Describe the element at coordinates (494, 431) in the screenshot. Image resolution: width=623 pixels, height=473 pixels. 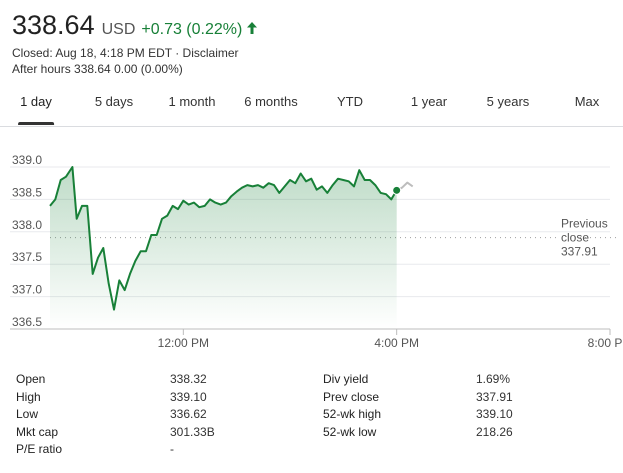
I see `stat-value-52-wk-low: 218.26` at that location.